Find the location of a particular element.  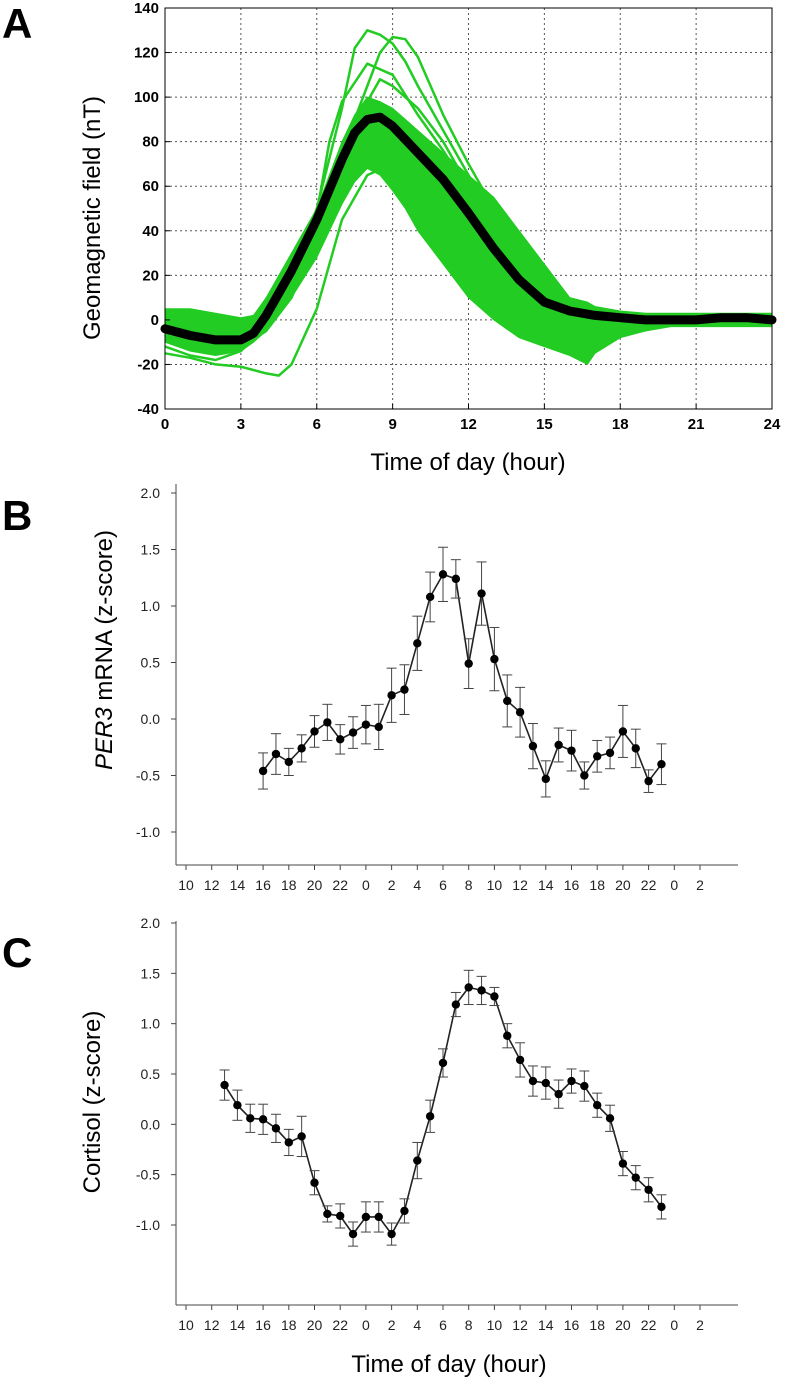

panel-a-y-axis-title: Geomagnetic field (nT) is located at coordinates (92, 218).